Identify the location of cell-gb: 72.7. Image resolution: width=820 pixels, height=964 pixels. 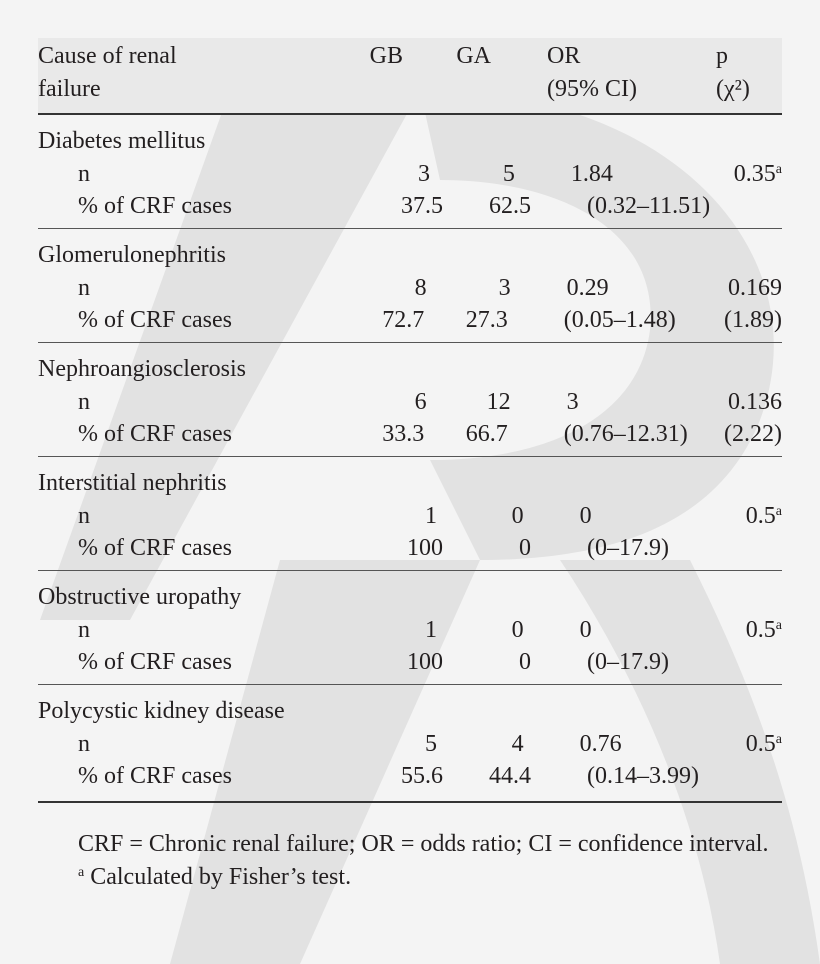
(403, 320).